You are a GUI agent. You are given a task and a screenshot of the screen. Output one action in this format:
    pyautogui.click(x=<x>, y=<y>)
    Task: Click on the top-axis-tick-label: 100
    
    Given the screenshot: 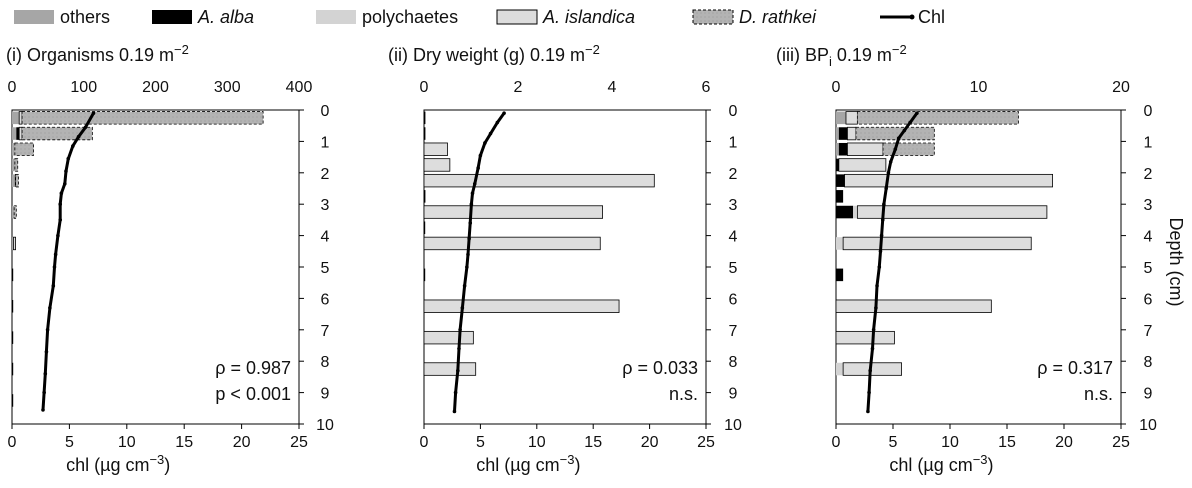 What is the action you would take?
    pyautogui.click(x=83, y=87)
    